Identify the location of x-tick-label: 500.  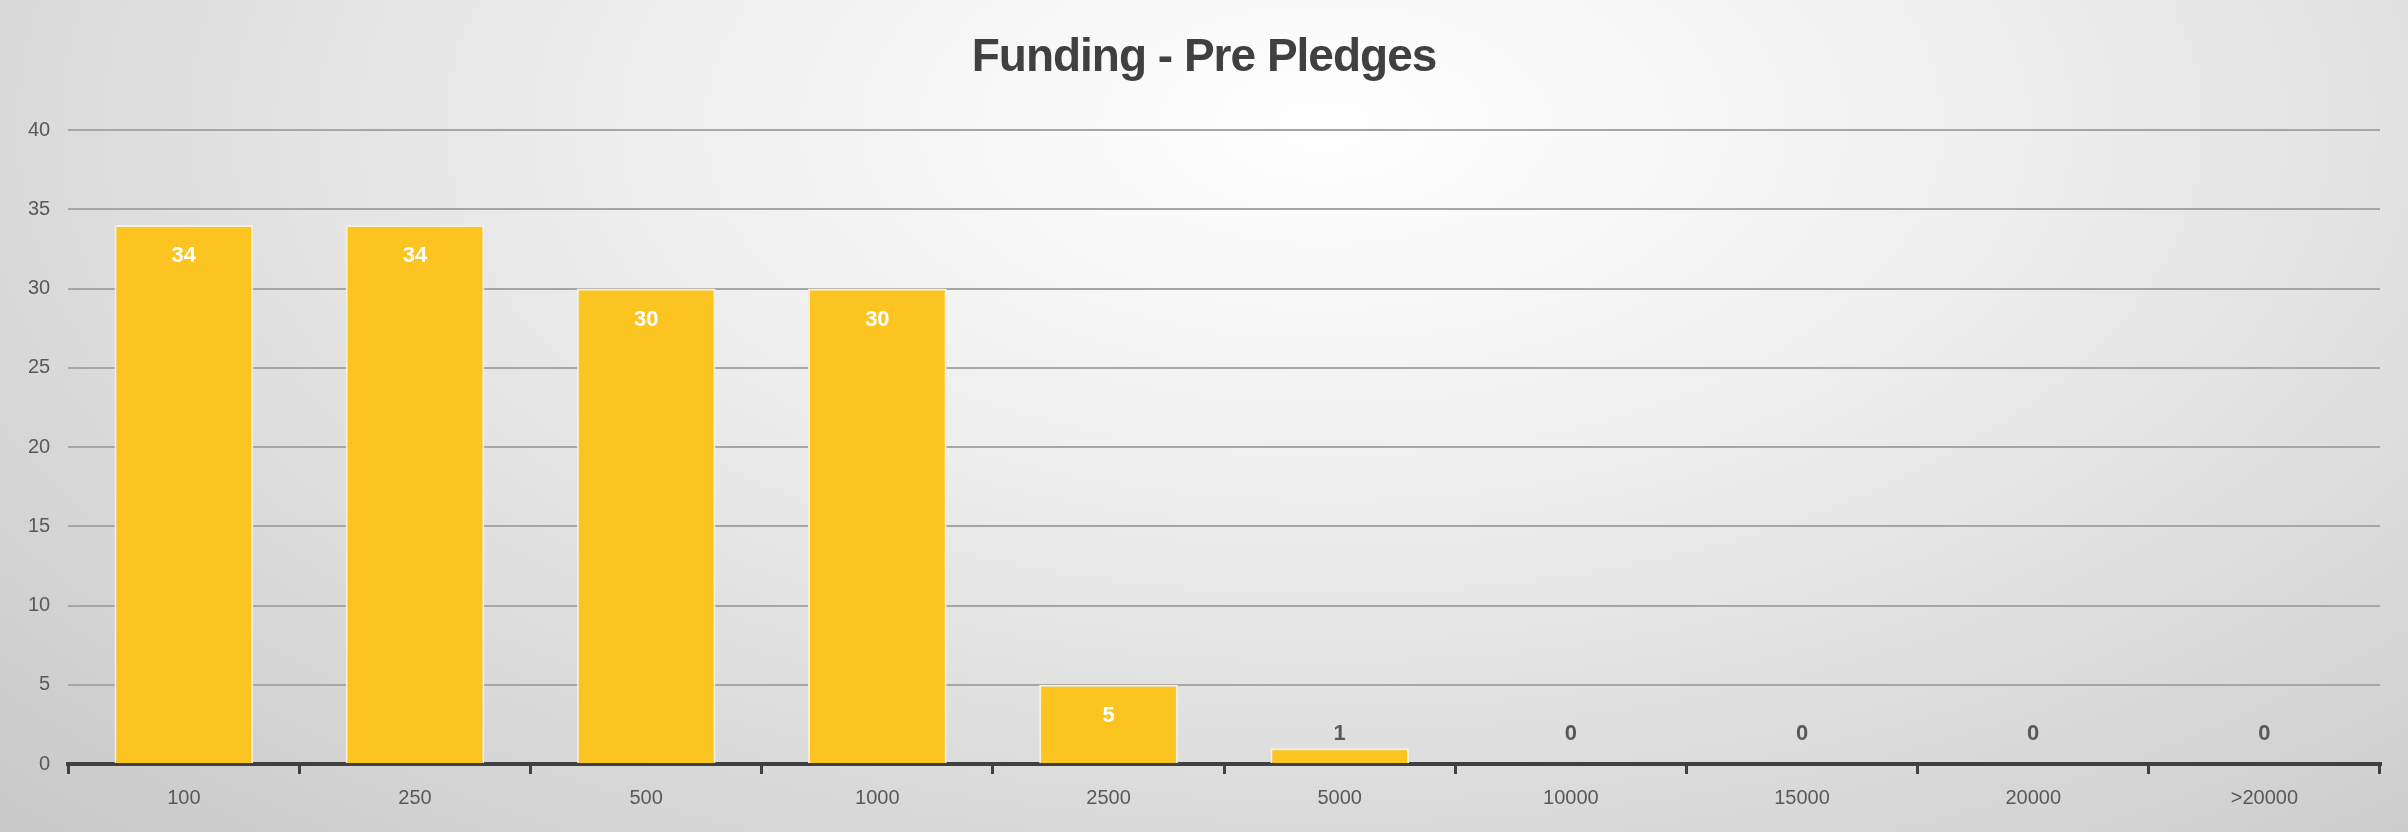
(646, 796).